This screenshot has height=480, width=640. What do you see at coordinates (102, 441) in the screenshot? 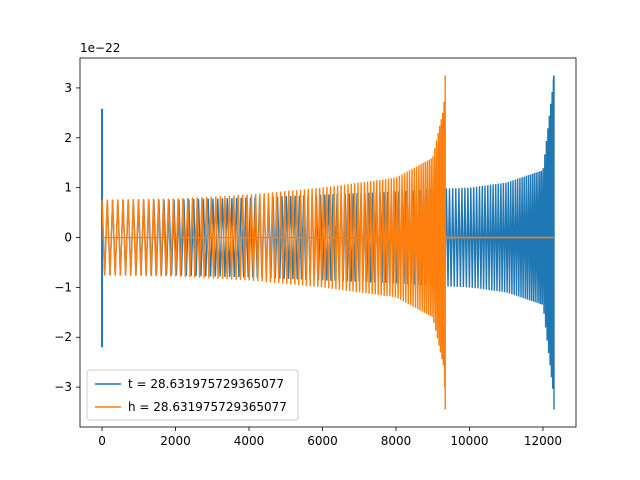
I see `x-tick-label: 0` at bounding box center [102, 441].